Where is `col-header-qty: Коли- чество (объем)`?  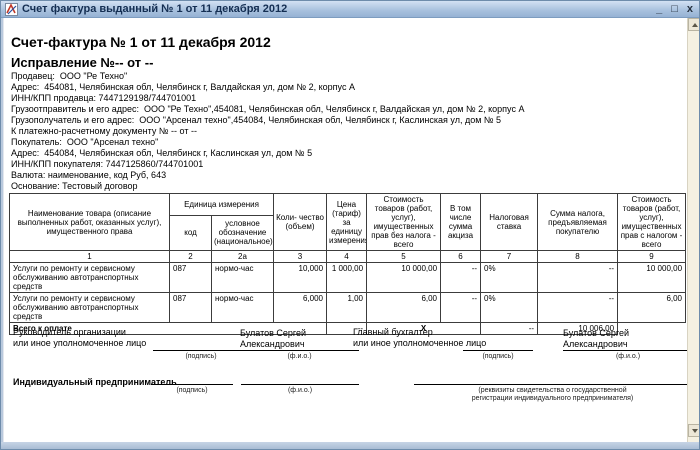 col-header-qty: Коли- чество (объем) is located at coordinates (300, 222).